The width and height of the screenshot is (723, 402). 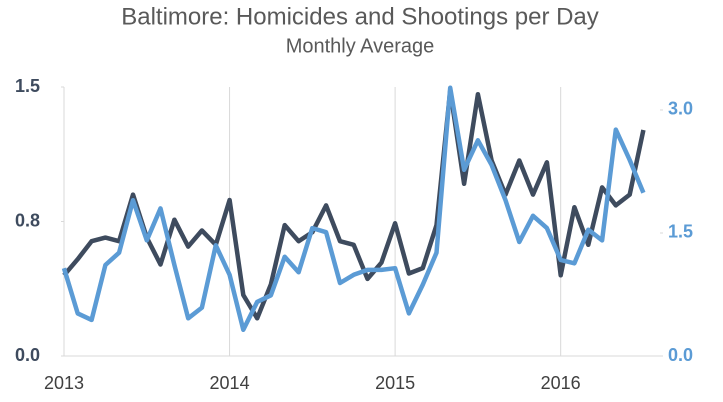 What do you see at coordinates (27, 355) in the screenshot?
I see `y-tick-label: 0.0` at bounding box center [27, 355].